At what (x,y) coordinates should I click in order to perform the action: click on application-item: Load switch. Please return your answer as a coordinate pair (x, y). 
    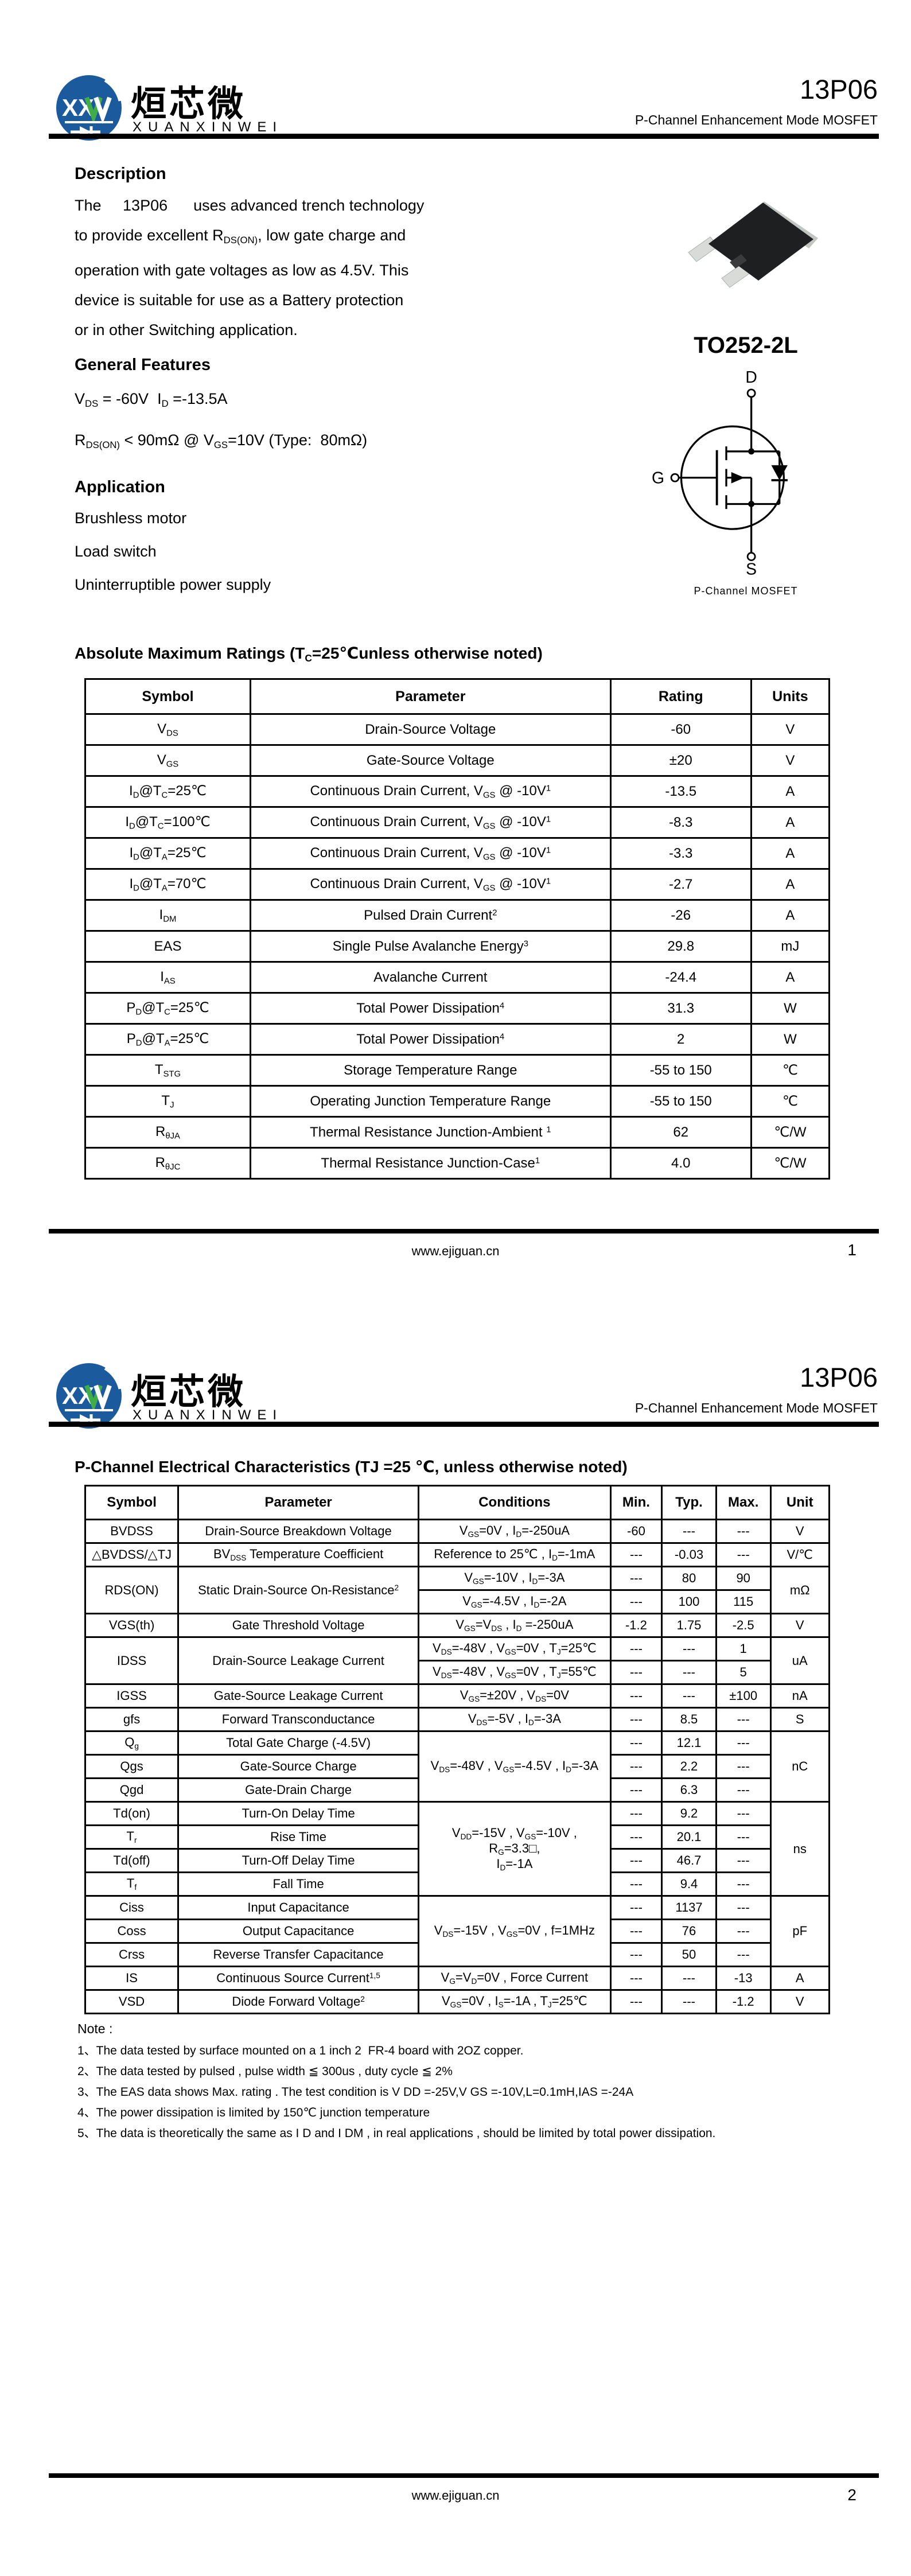
    Looking at the image, I should click on (116, 551).